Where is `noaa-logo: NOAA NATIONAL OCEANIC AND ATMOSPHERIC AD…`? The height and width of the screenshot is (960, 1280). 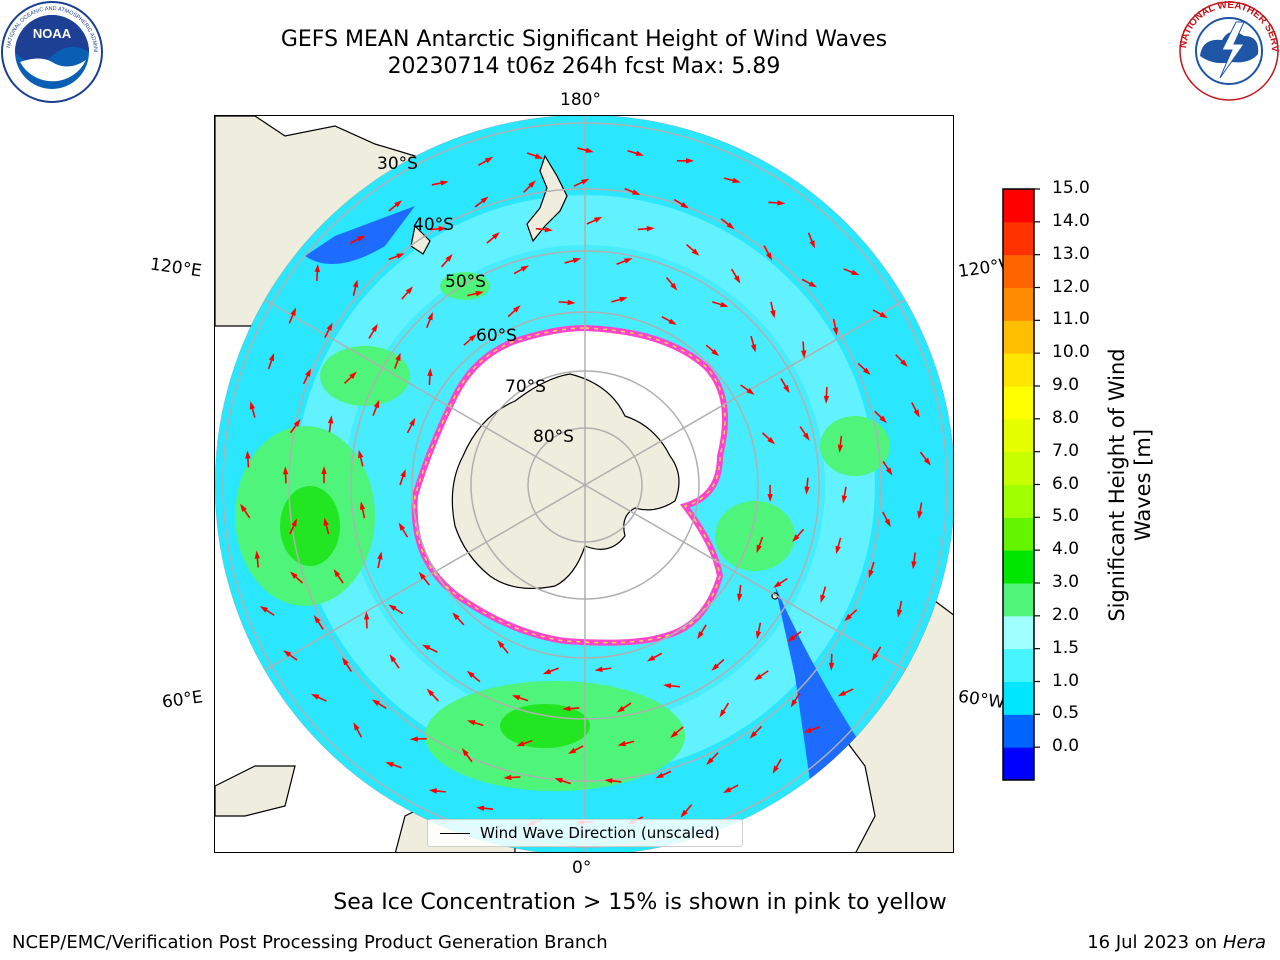 noaa-logo: NOAA NATIONAL OCEANIC AND ATMOSPHERIC AD… is located at coordinates (51, 51).